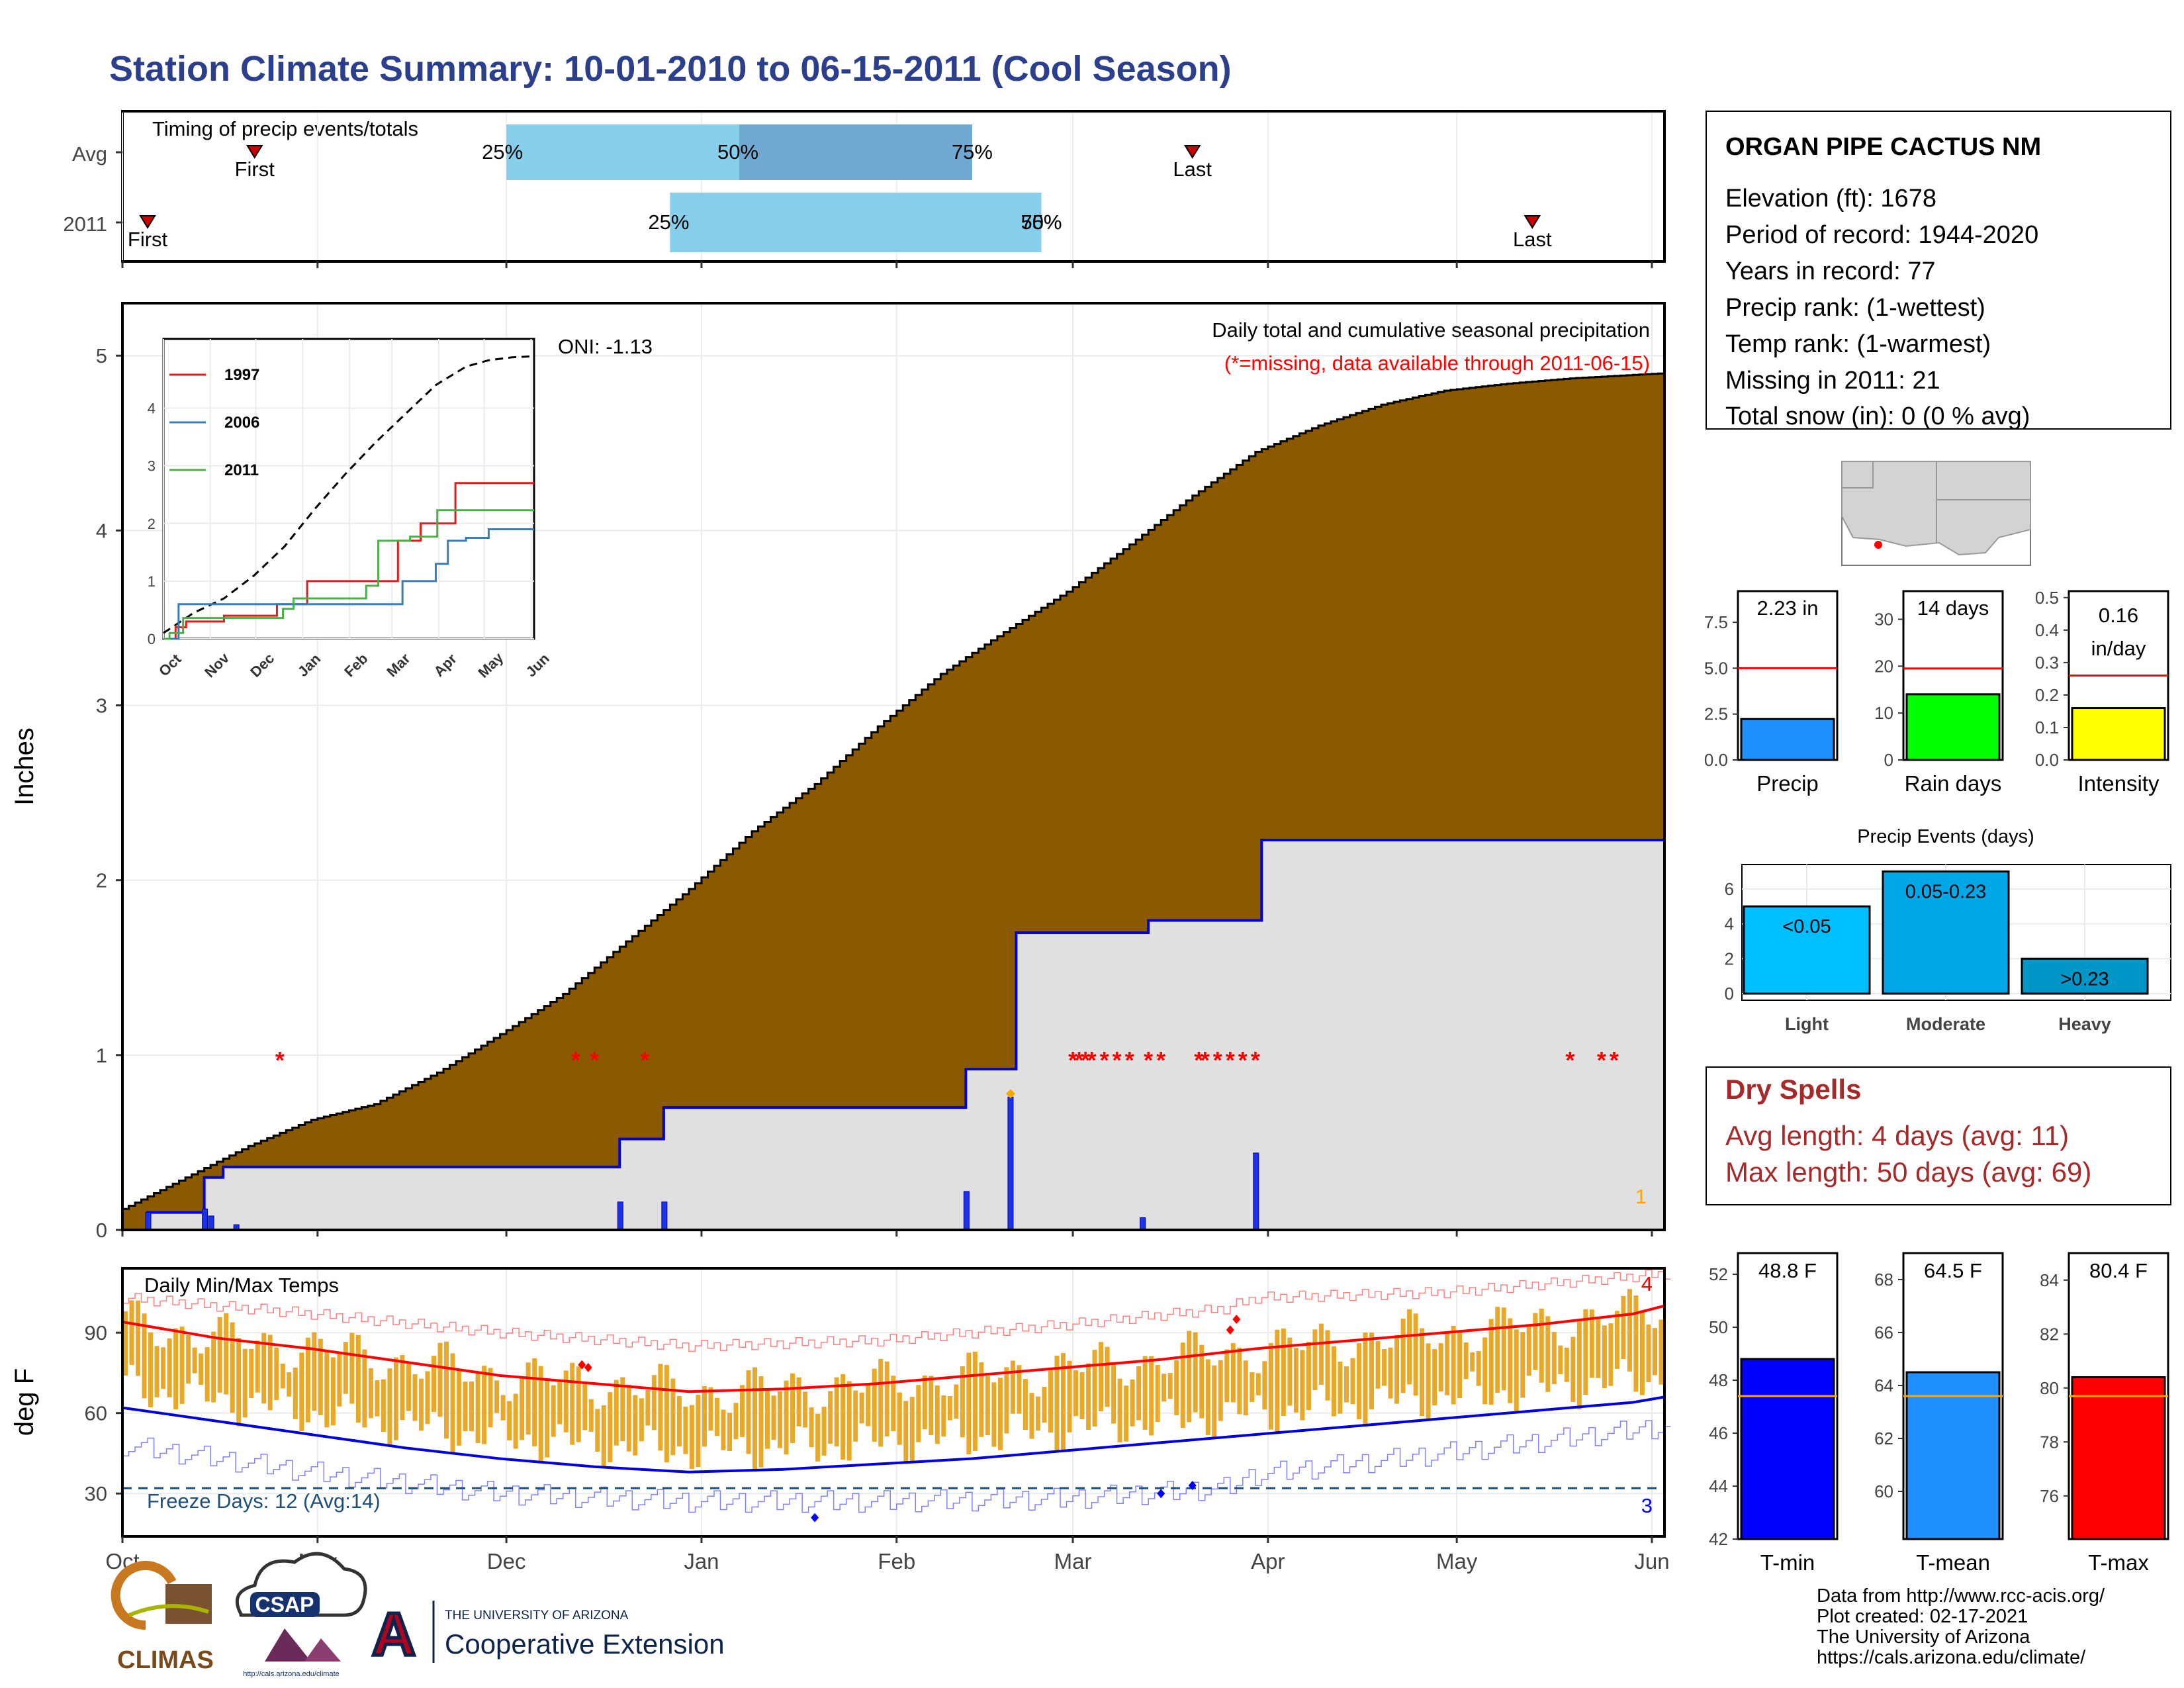  I want to click on precip-y-tick: 1, so click(101, 1055).